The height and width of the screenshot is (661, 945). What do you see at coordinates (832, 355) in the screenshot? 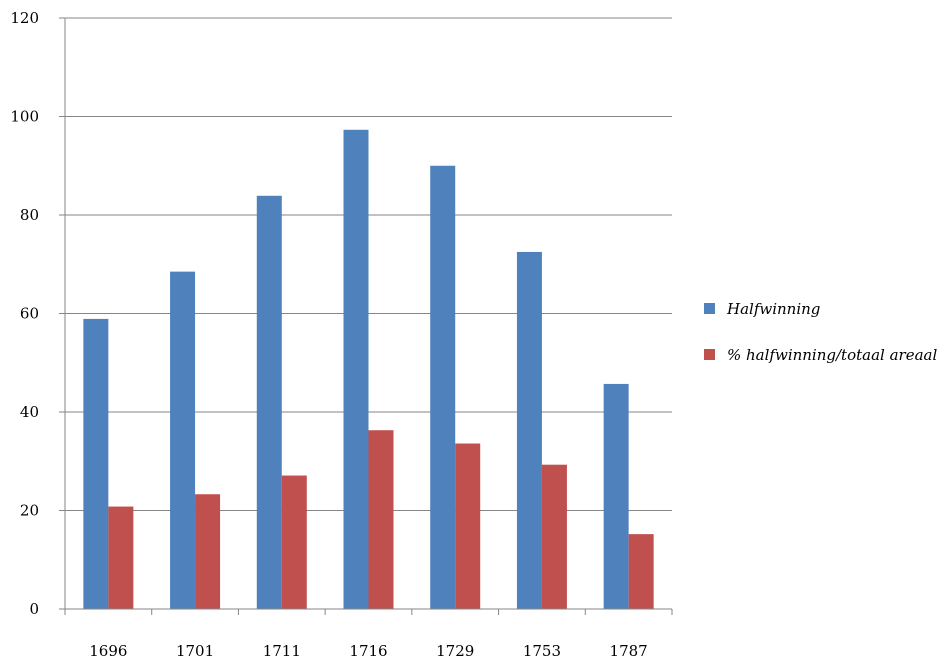
I see `legend-label: % halfwinning/totaal areaal` at bounding box center [832, 355].